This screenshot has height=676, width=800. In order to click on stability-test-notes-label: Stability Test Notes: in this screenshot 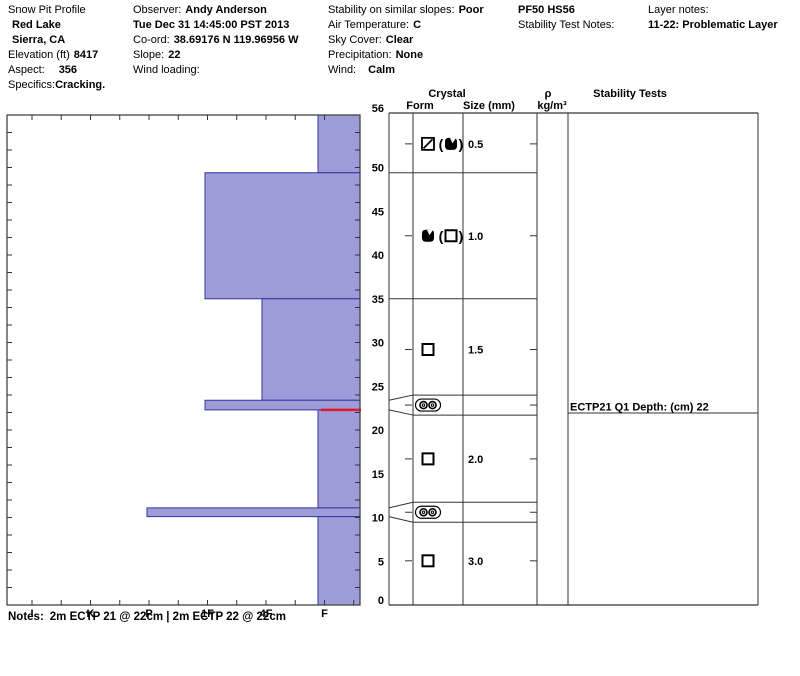, I will do `click(566, 25)`.